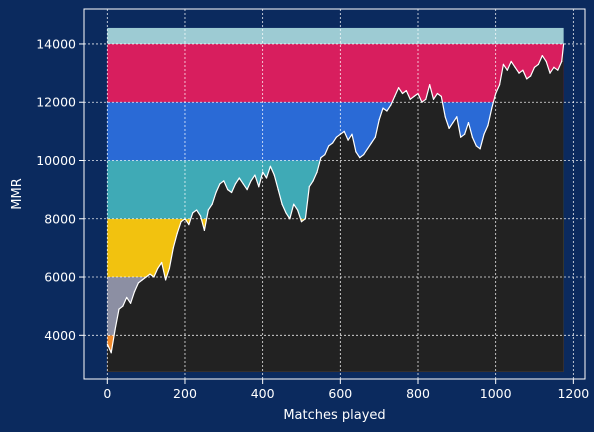  Describe the element at coordinates (107, 393) in the screenshot. I see `x-tick-label-0: 0` at that location.